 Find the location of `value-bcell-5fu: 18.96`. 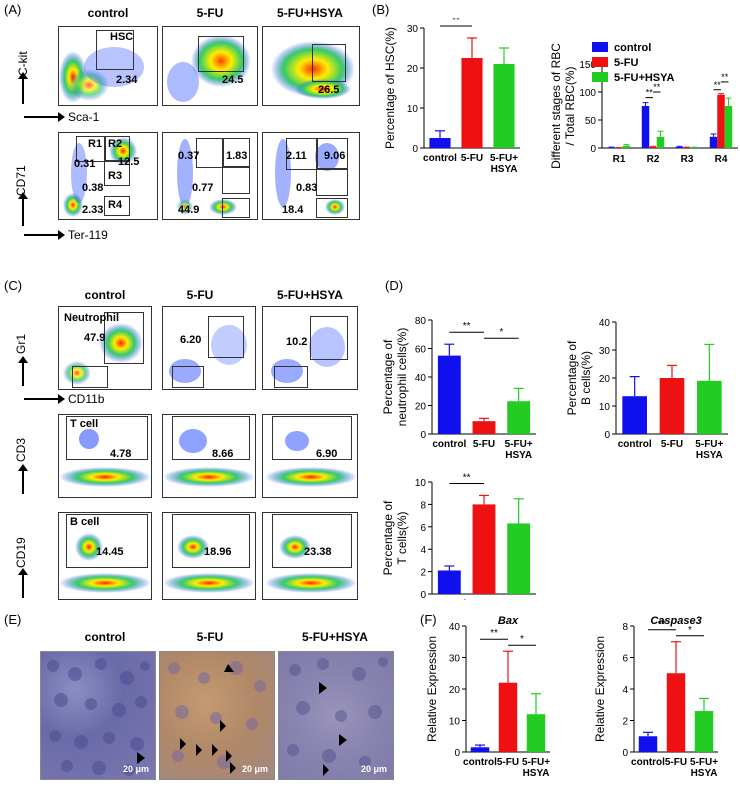

value-bcell-5fu: 18.96 is located at coordinates (218, 552).